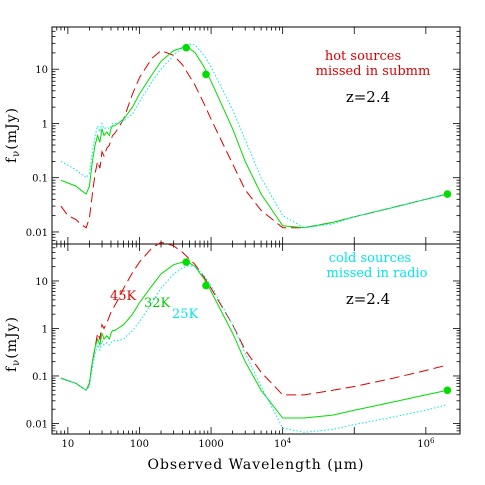 This screenshot has width=485, height=485. I want to click on bottom-annotation-cold-1: cold sources, so click(370, 258).